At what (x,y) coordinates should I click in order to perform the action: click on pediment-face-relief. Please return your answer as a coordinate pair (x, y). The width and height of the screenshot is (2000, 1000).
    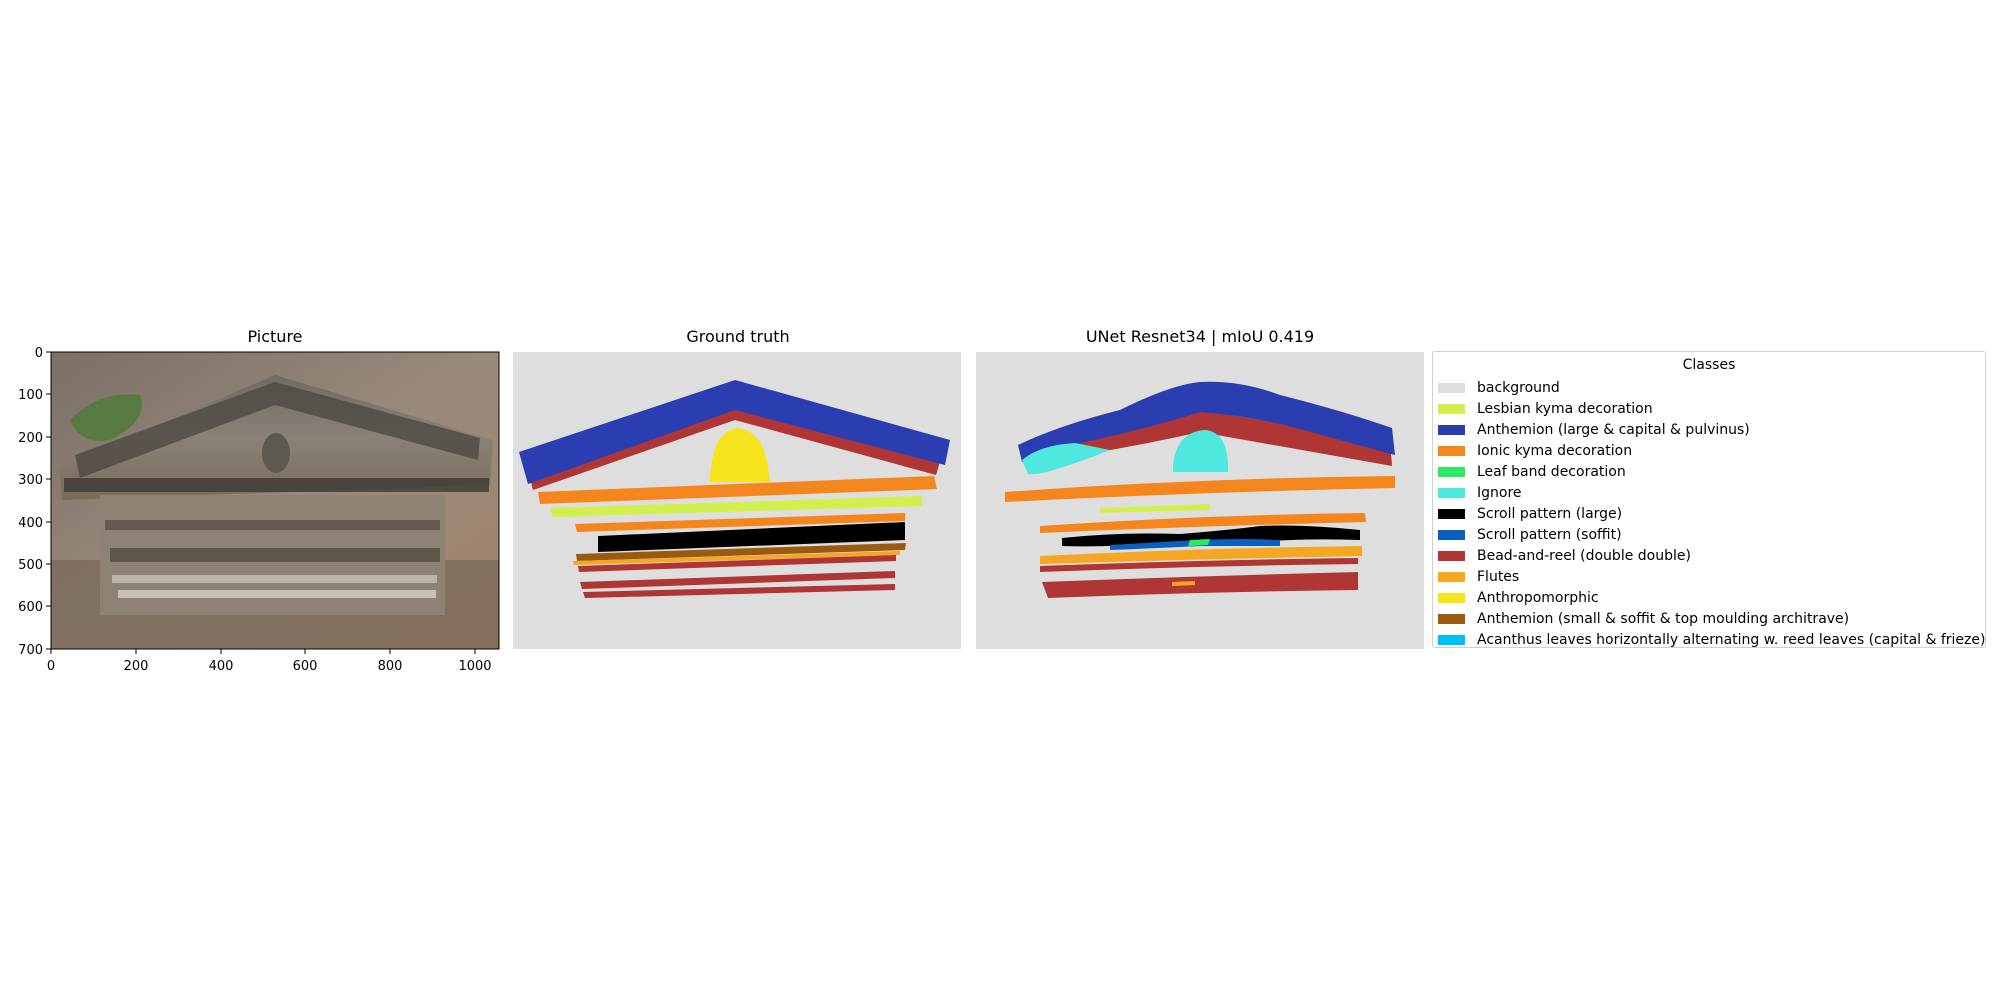
    Looking at the image, I should click on (276, 453).